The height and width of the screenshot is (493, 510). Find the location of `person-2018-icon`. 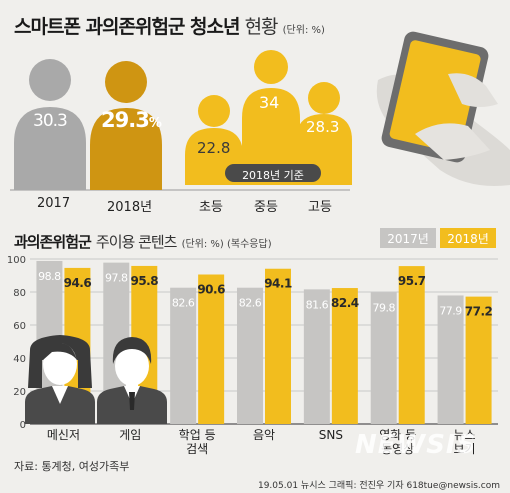

person-2018-icon is located at coordinates (126, 125).